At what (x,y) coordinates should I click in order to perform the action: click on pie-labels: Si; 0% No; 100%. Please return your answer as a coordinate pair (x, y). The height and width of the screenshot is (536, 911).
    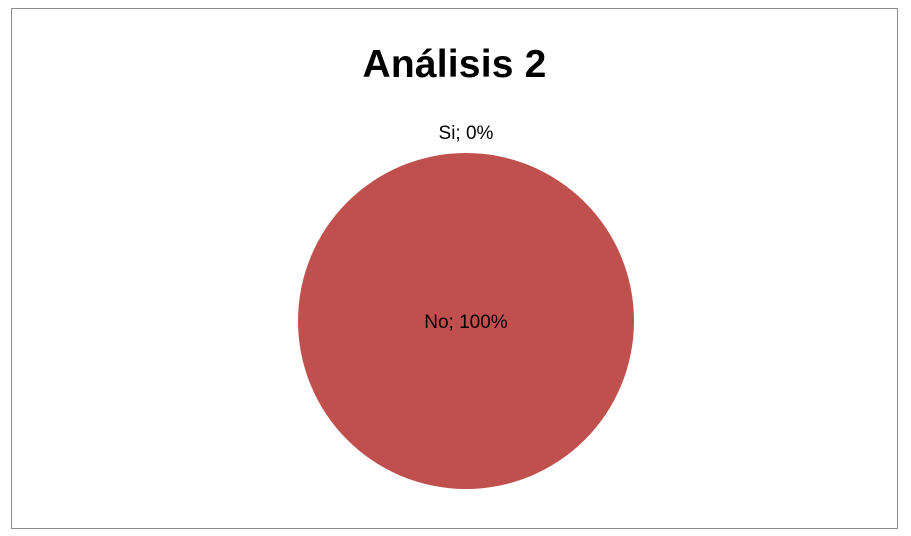
    Looking at the image, I should click on (466, 228).